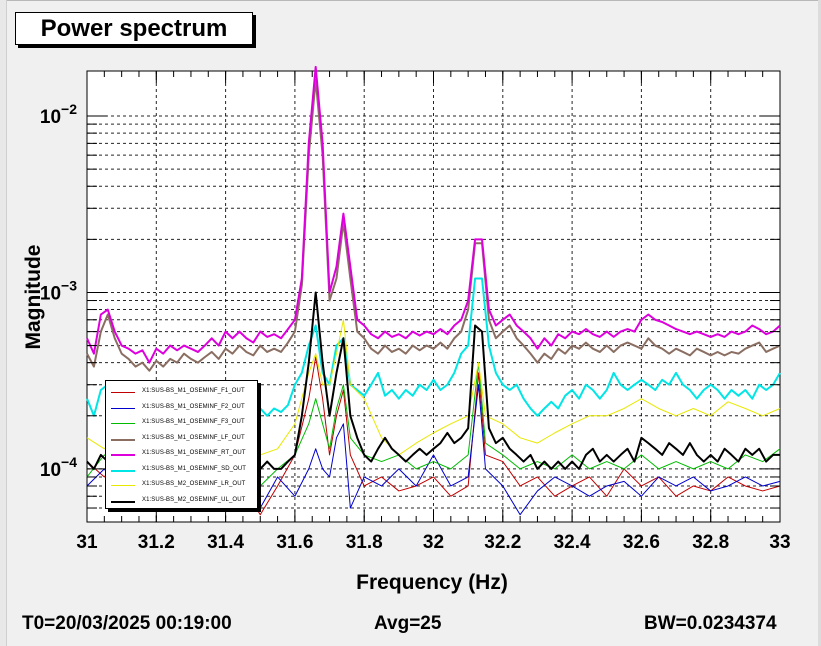 This screenshot has height=646, width=821. Describe the element at coordinates (294, 542) in the screenshot. I see `x-tick-label: 31.6` at that location.